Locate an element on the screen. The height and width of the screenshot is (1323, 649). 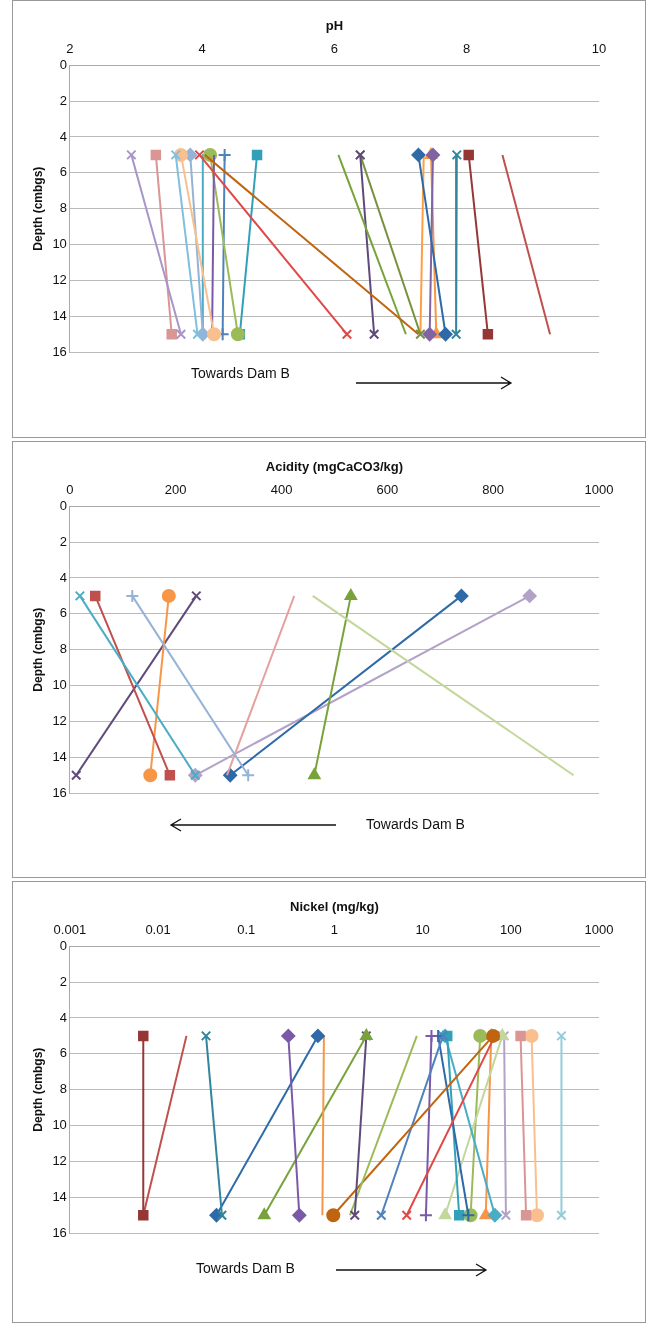
x-tick-label: 800 is located at coordinates (493, 489).